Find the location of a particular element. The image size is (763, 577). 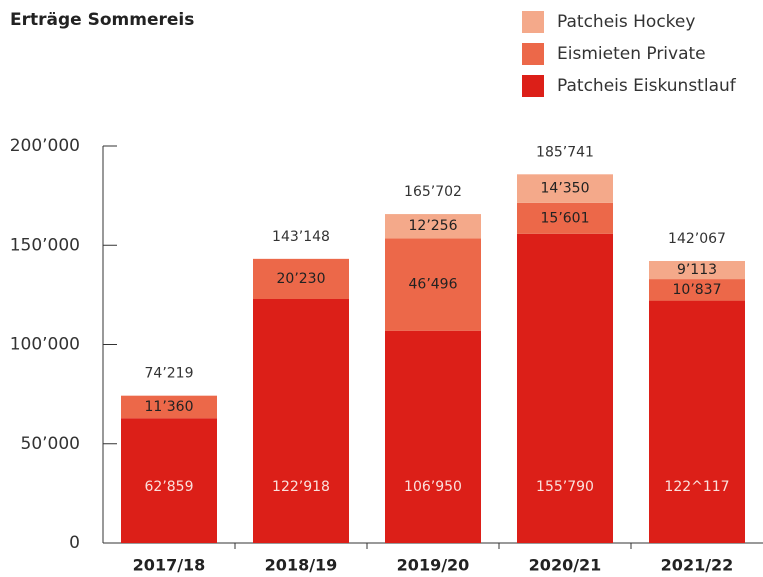

data-label: 11’360 is located at coordinates (169, 407).